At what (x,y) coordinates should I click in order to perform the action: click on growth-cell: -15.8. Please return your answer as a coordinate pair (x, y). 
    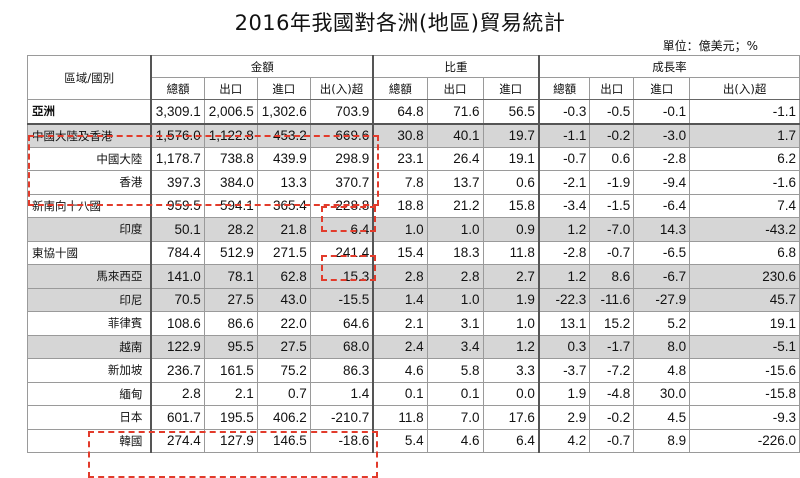
    Looking at the image, I should click on (744, 393).